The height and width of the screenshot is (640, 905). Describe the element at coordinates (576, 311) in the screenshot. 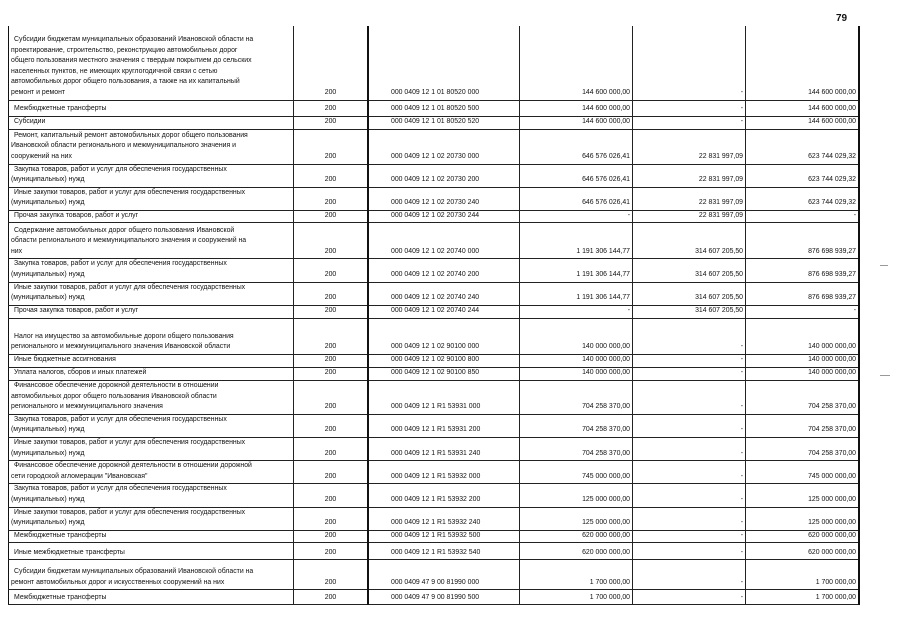

I see `row-amount-approved: -` at that location.